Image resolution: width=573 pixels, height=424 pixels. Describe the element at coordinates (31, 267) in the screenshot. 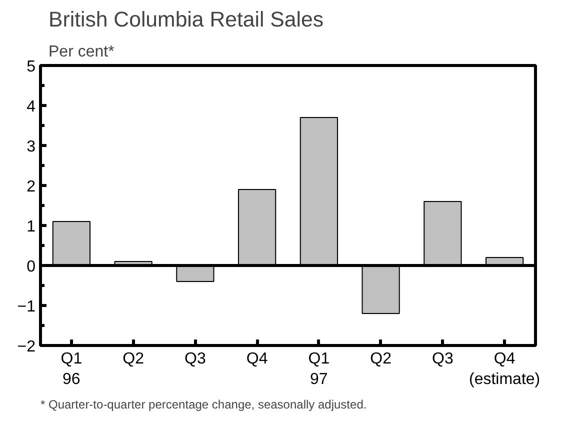

I see `y-tick-label: 0` at that location.